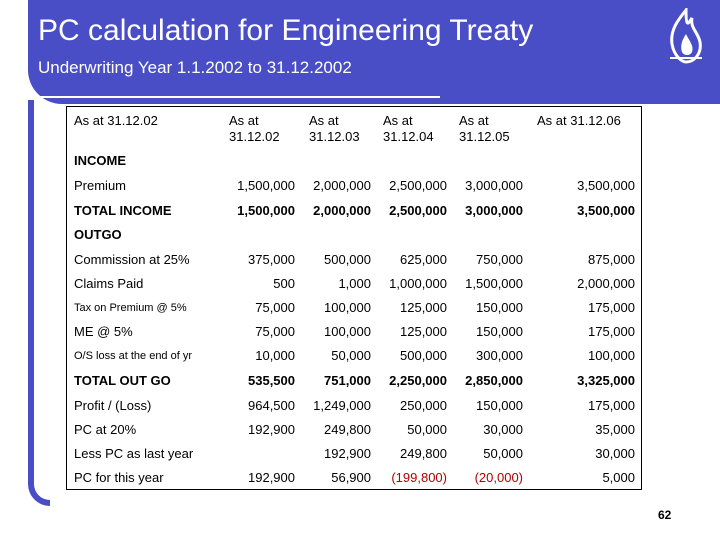 The height and width of the screenshot is (540, 720). What do you see at coordinates (130, 308) in the screenshot?
I see `row-label: Tax on Premium @ 5%` at bounding box center [130, 308].